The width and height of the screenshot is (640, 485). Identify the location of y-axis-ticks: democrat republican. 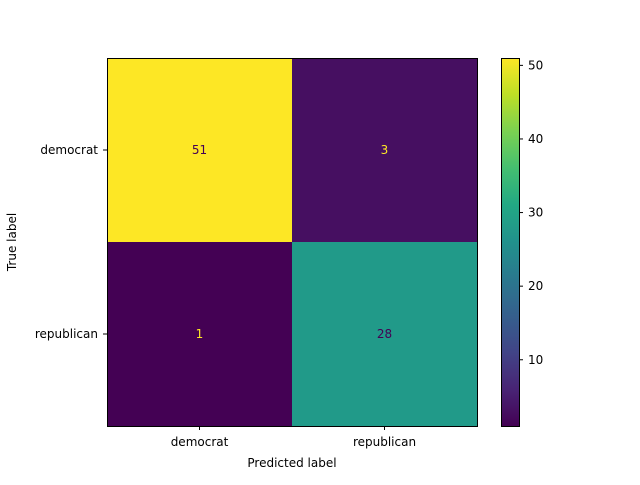
(71, 242).